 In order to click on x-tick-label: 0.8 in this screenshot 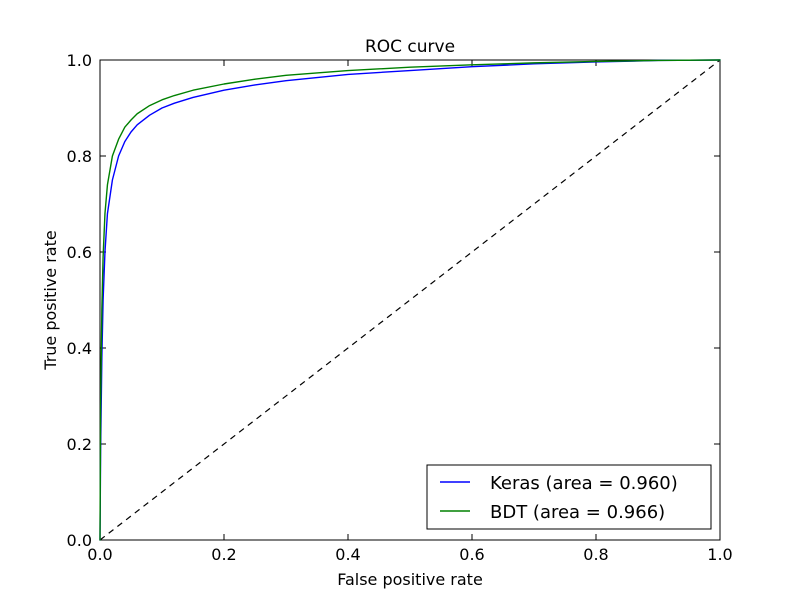, I will do `click(595, 554)`.